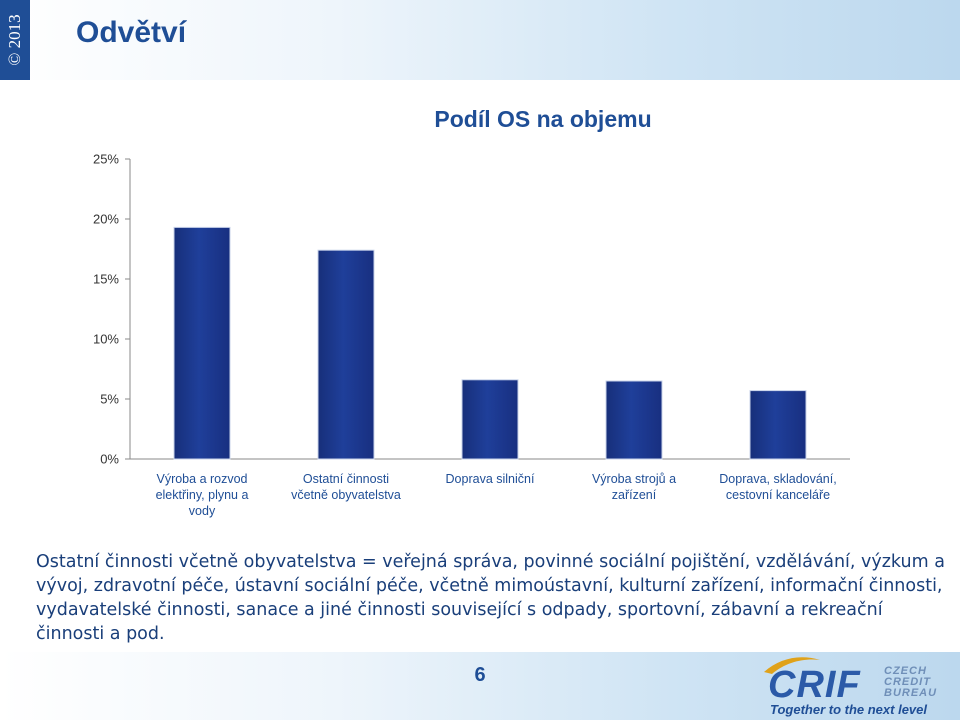 This screenshot has width=960, height=720. What do you see at coordinates (106, 219) in the screenshot?
I see `y-tick-label: 20%` at bounding box center [106, 219].